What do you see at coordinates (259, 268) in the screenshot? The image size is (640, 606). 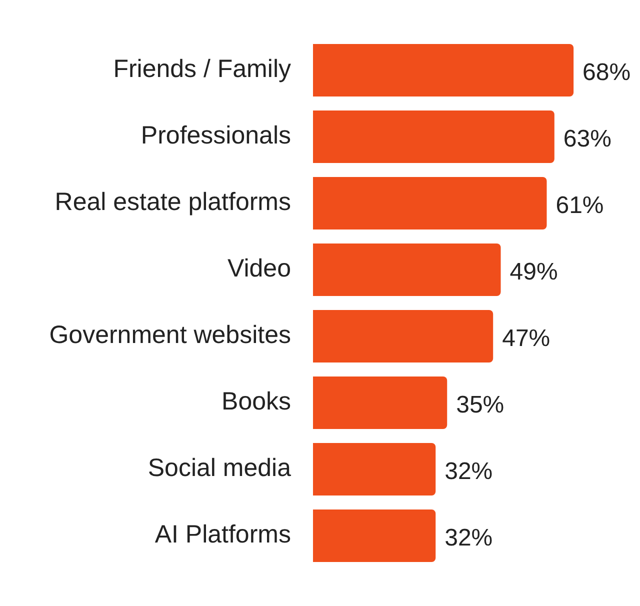 I see `y-tick-label: Video` at bounding box center [259, 268].